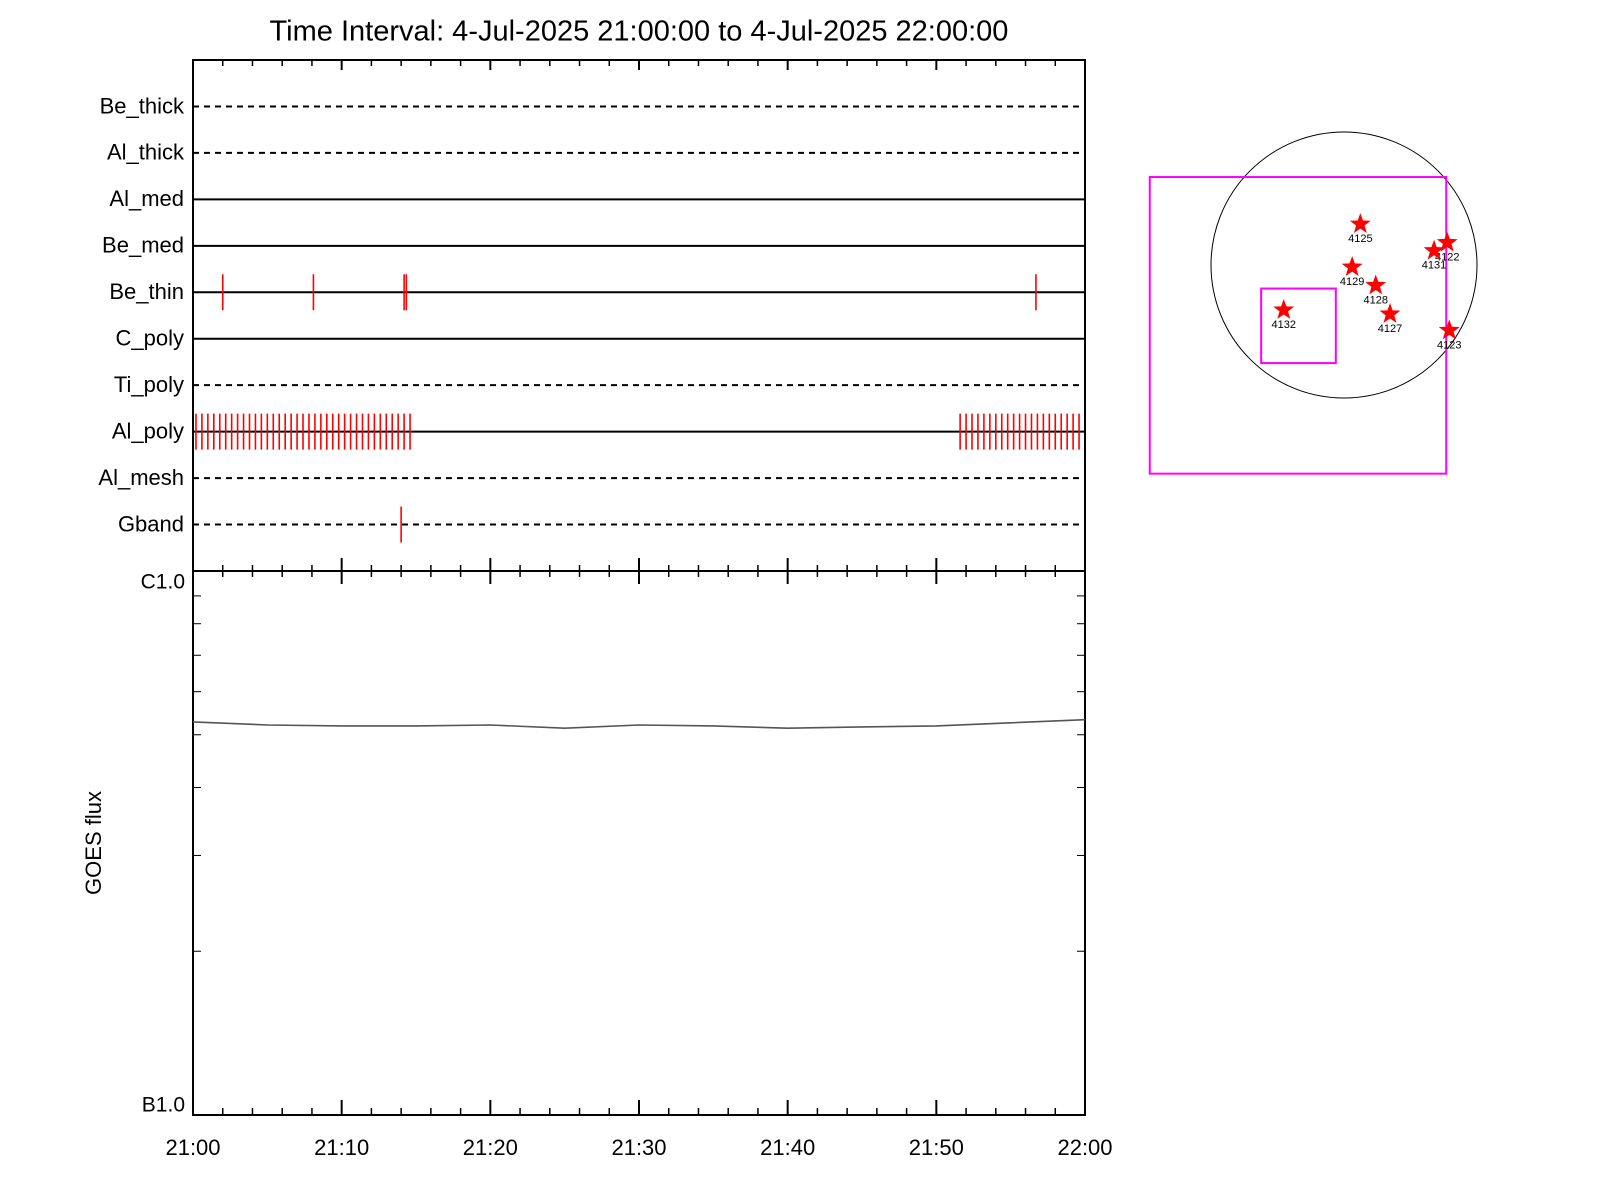  Describe the element at coordinates (151, 523) in the screenshot. I see `row-label: Gband` at that location.